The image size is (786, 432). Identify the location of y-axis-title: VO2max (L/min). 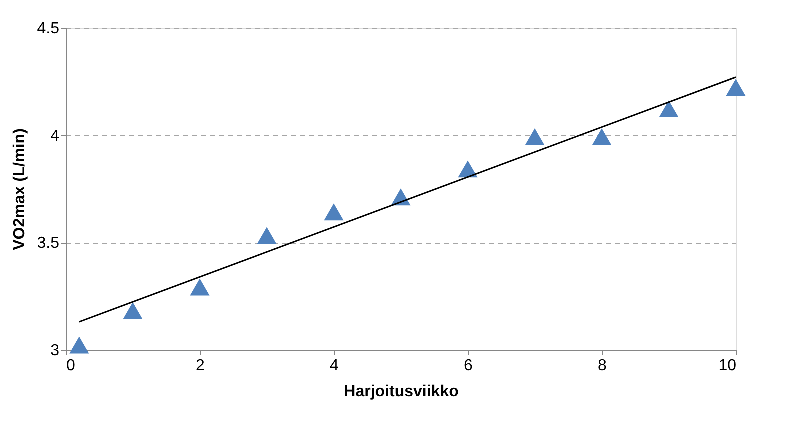
(19, 189).